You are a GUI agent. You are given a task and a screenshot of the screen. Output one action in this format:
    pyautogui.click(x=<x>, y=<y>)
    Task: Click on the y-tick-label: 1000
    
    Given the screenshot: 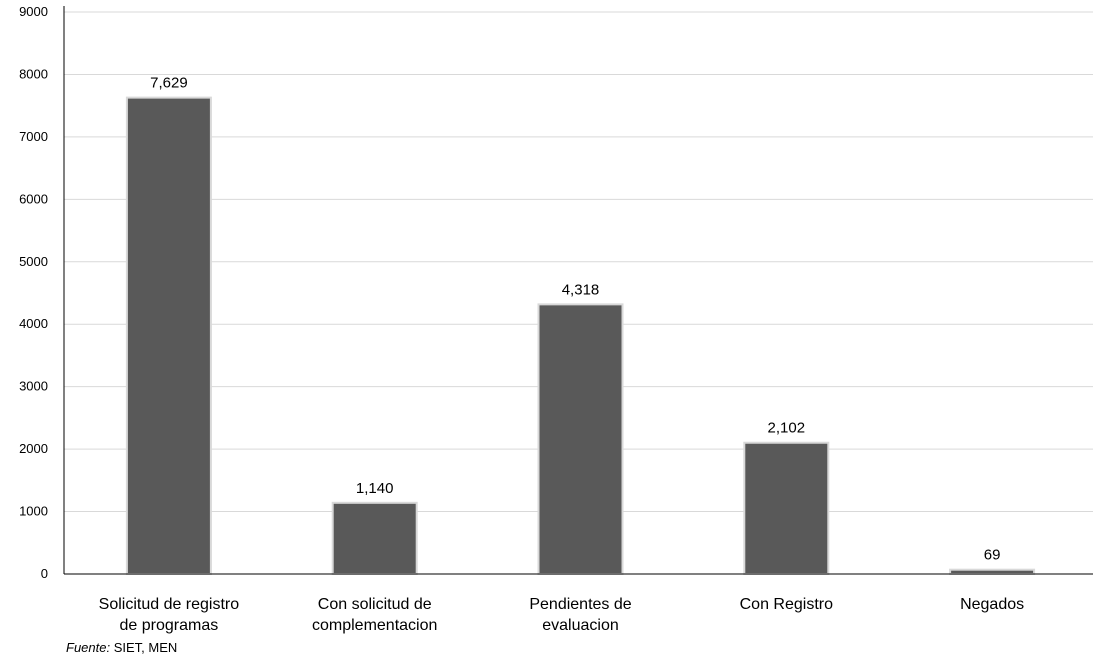 What is the action you would take?
    pyautogui.click(x=33, y=511)
    